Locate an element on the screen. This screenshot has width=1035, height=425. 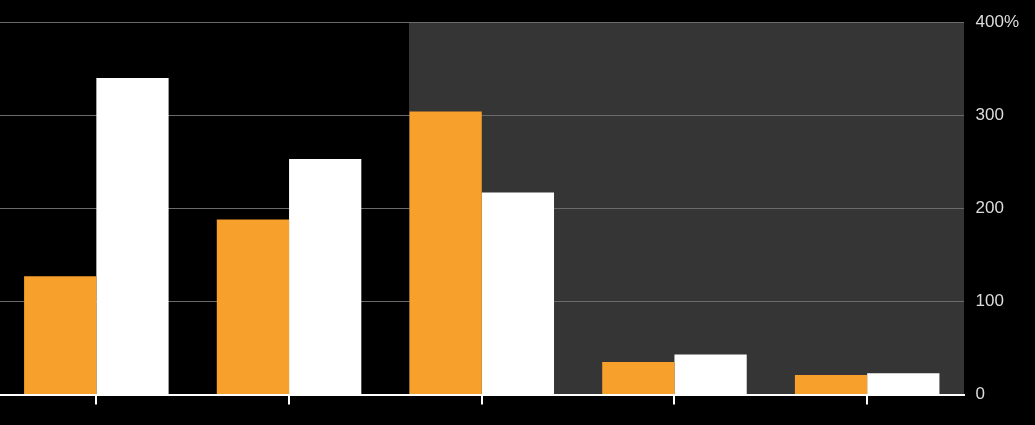
y-tick-label: 300 is located at coordinates (989, 114).